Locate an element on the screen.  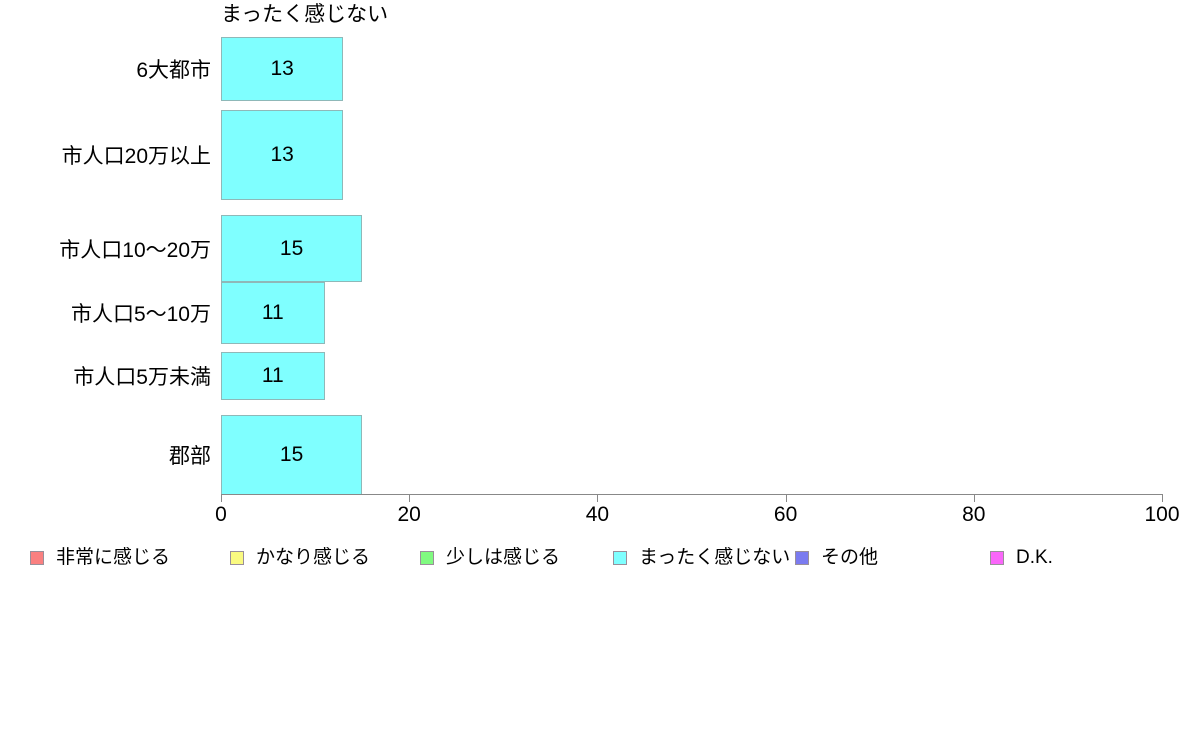
legend-item: 少しは感じる is located at coordinates (490, 558).